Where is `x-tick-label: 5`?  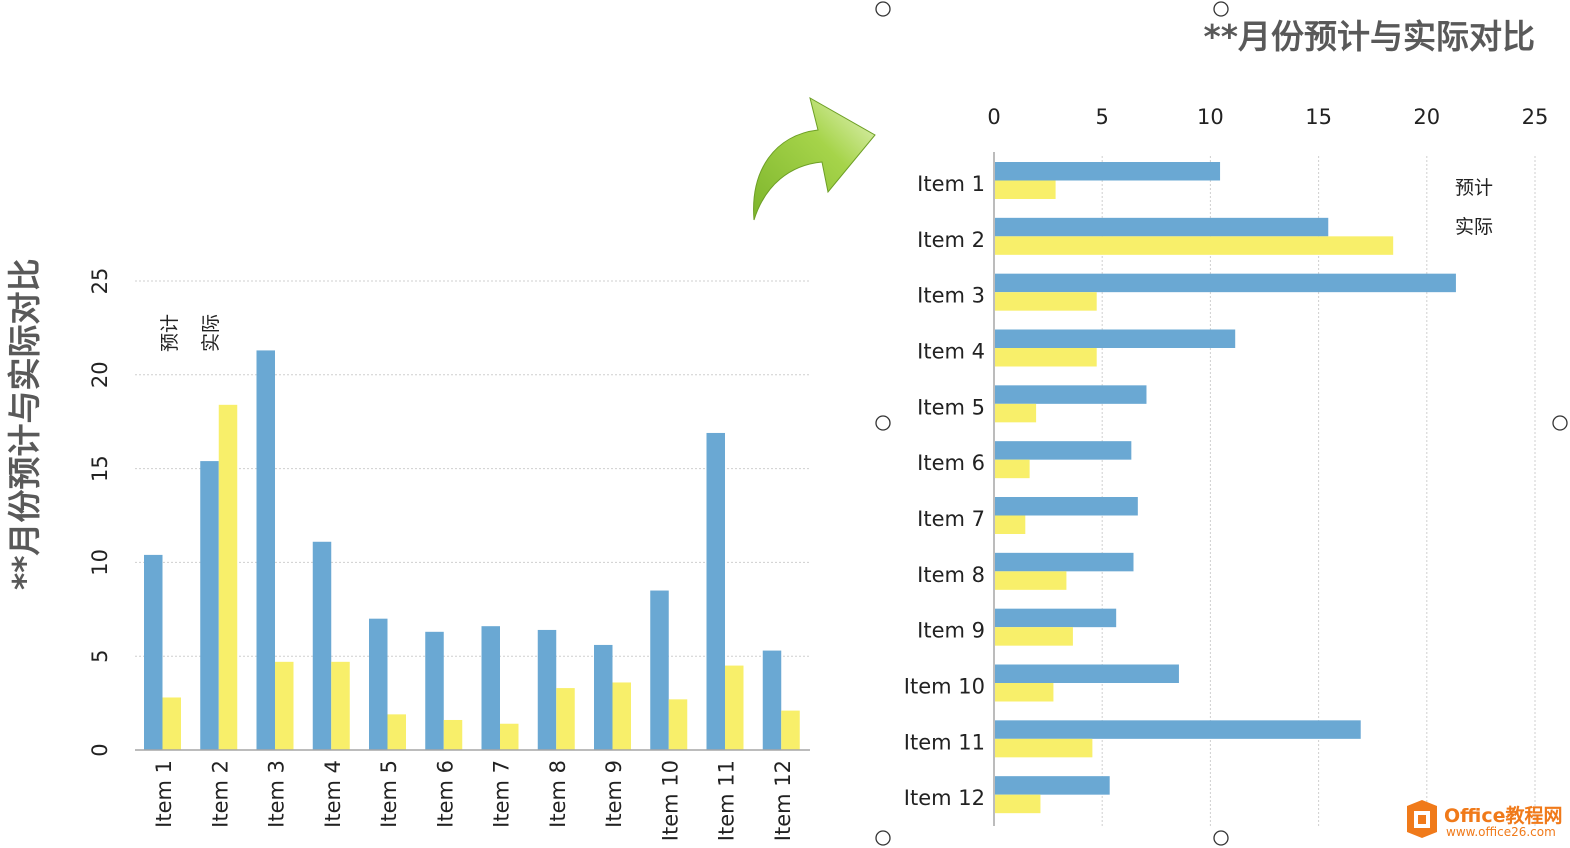 x-tick-label: 5 is located at coordinates (1102, 117).